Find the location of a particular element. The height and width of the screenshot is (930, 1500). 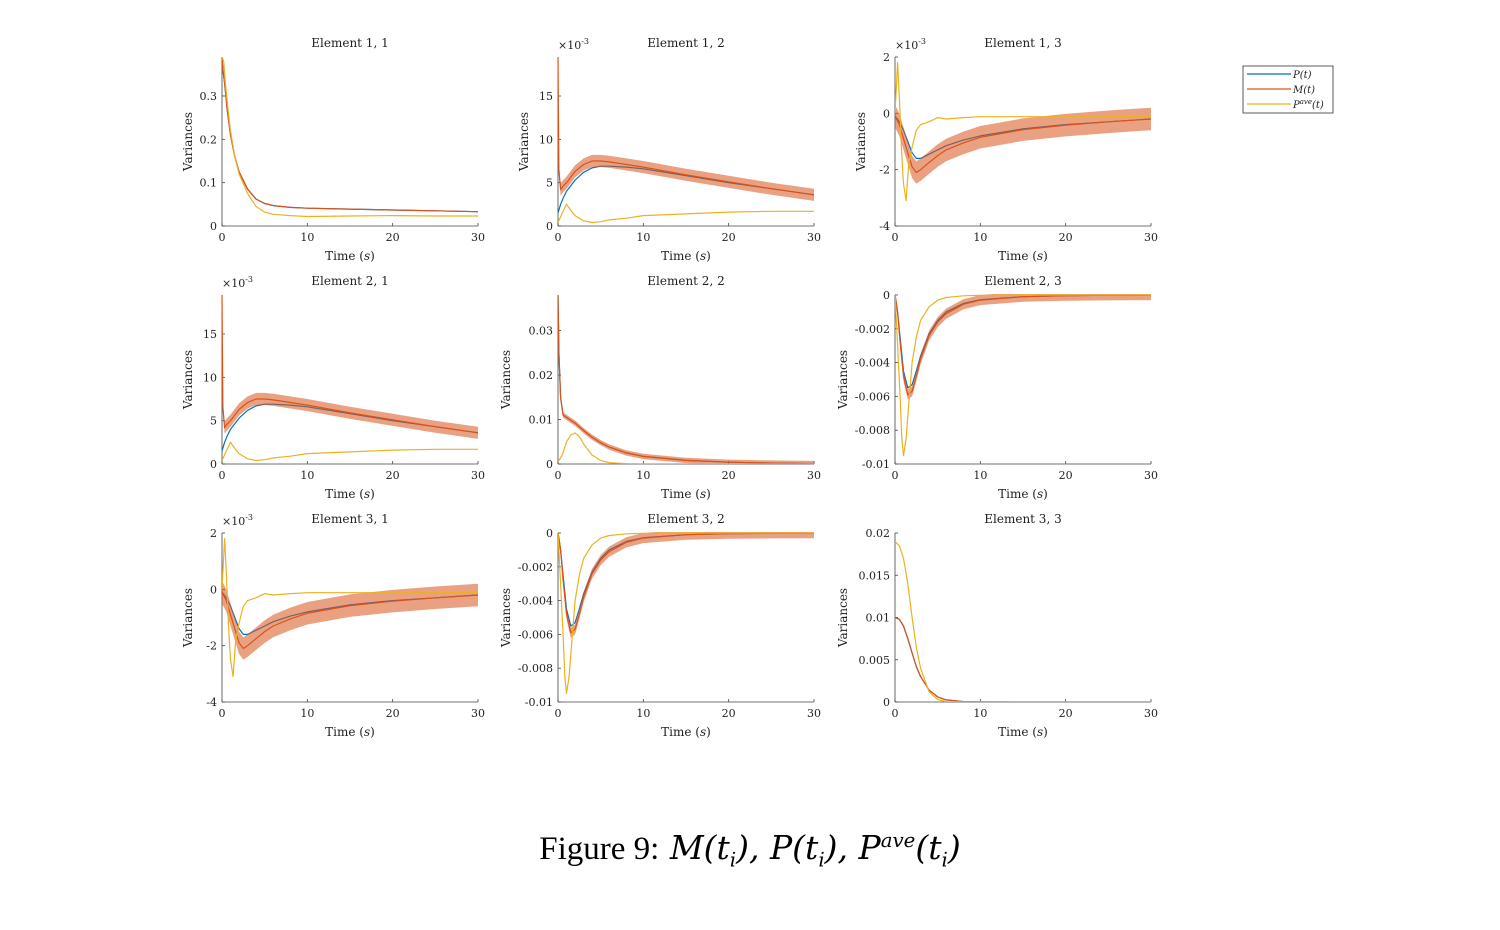

legend-item: P(t) is located at coordinates (1279, 75).